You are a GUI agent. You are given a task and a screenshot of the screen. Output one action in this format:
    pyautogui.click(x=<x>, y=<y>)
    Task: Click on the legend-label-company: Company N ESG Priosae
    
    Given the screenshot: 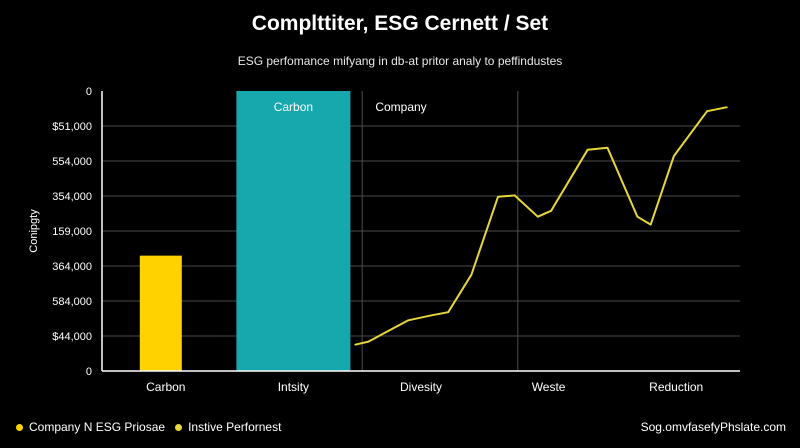 What is the action you would take?
    pyautogui.click(x=97, y=427)
    